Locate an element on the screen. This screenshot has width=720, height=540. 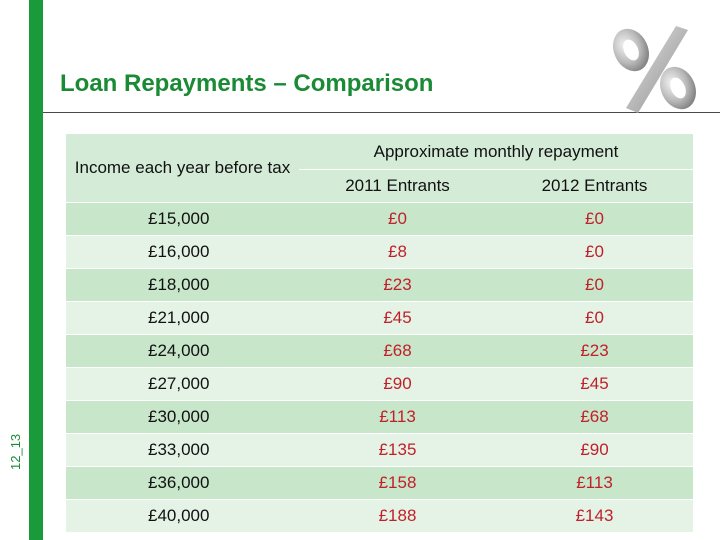
repayment-2011-cell: £0 is located at coordinates (397, 219).